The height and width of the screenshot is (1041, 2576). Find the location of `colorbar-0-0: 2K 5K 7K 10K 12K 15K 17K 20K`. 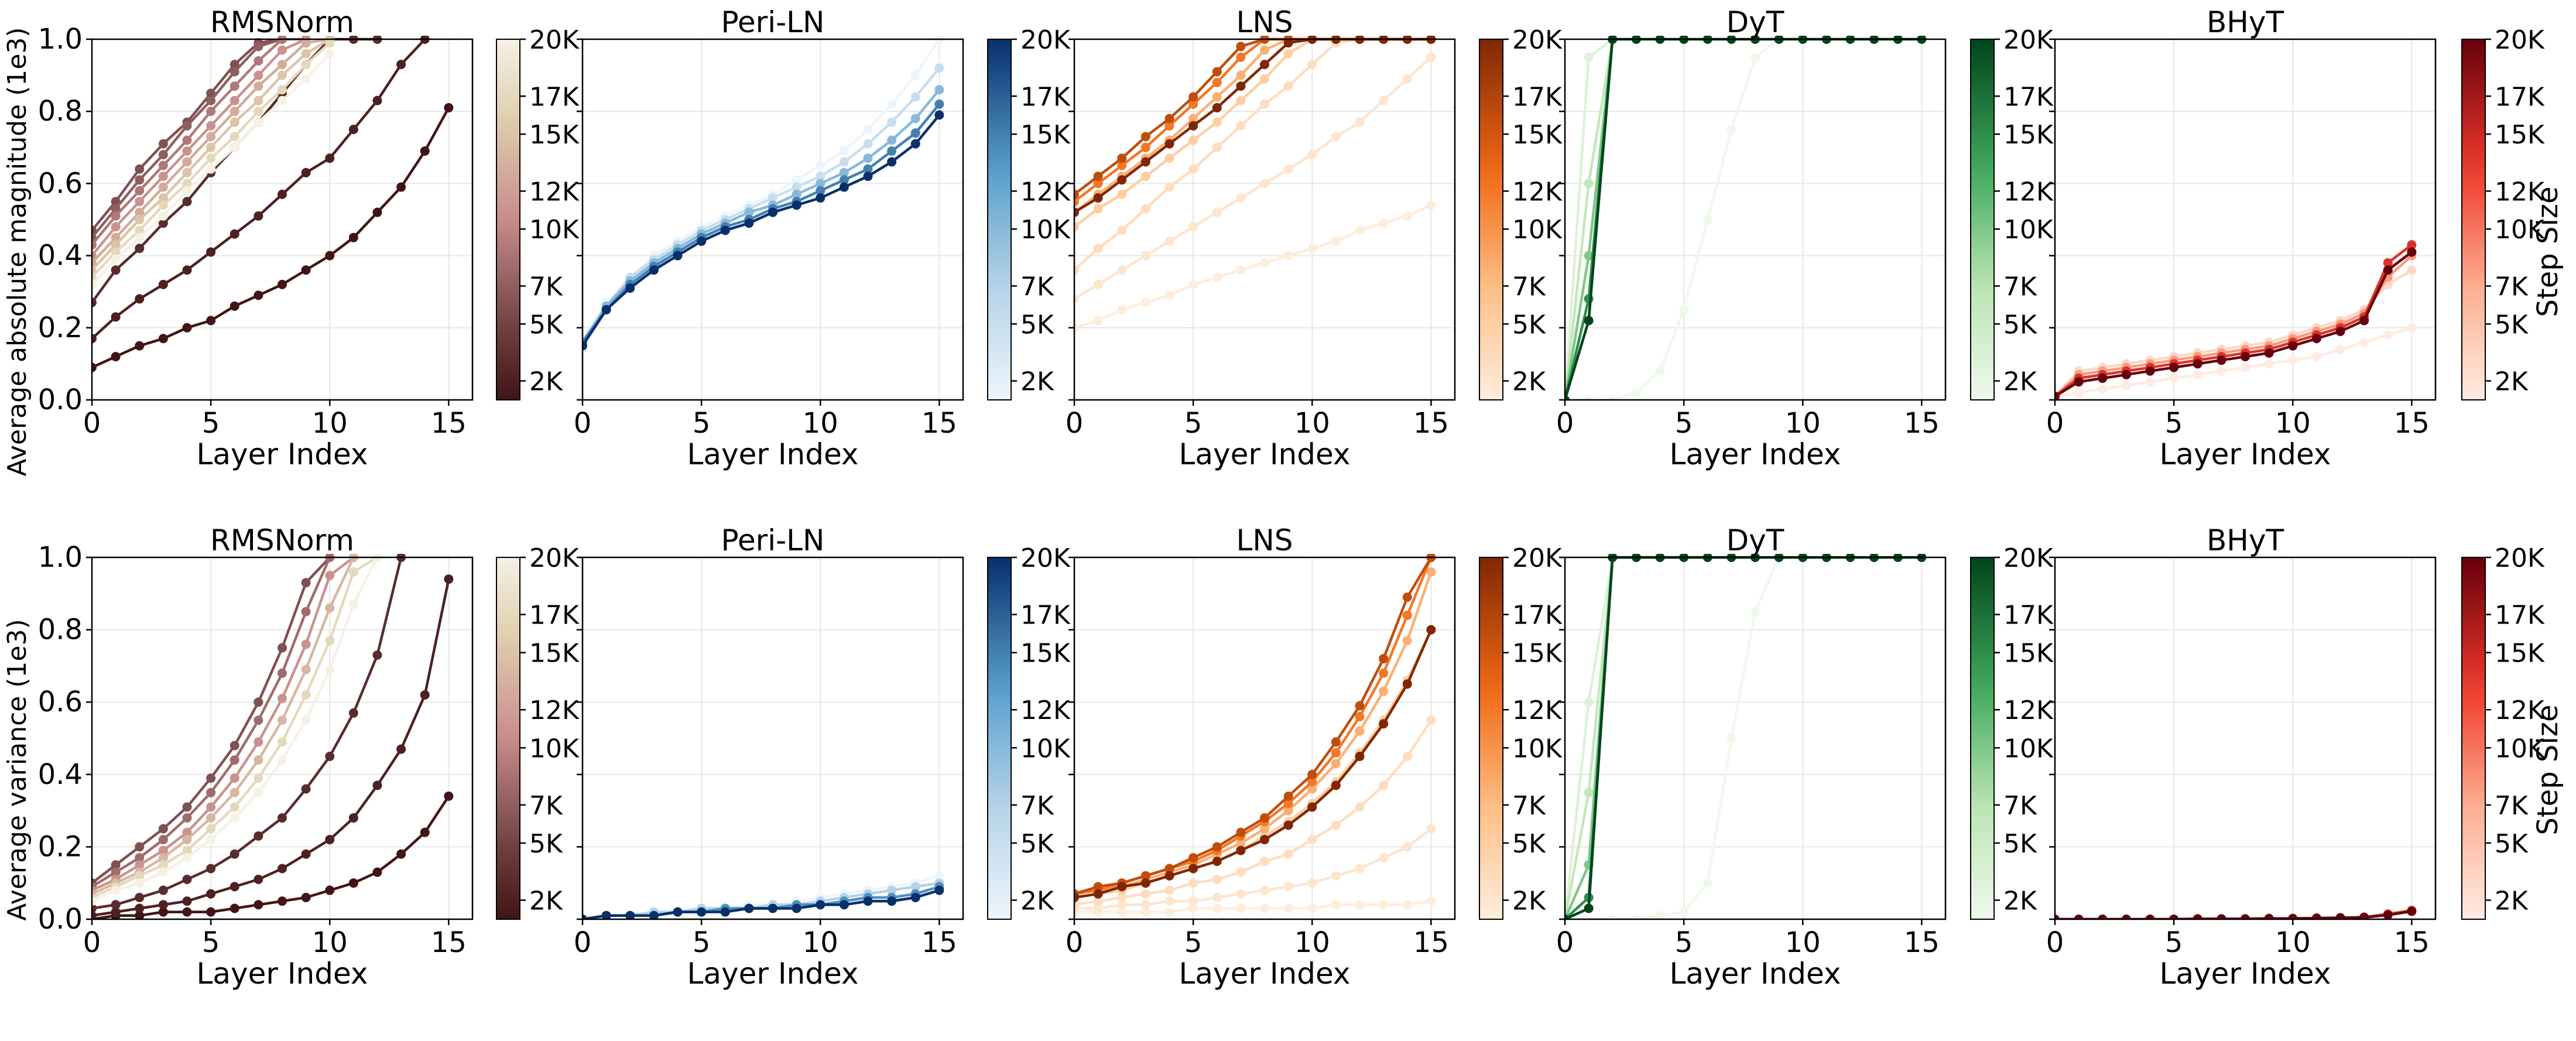

colorbar-0-0: 2K 5K 7K 10K 12K 15K 17K 20K is located at coordinates (538, 212).